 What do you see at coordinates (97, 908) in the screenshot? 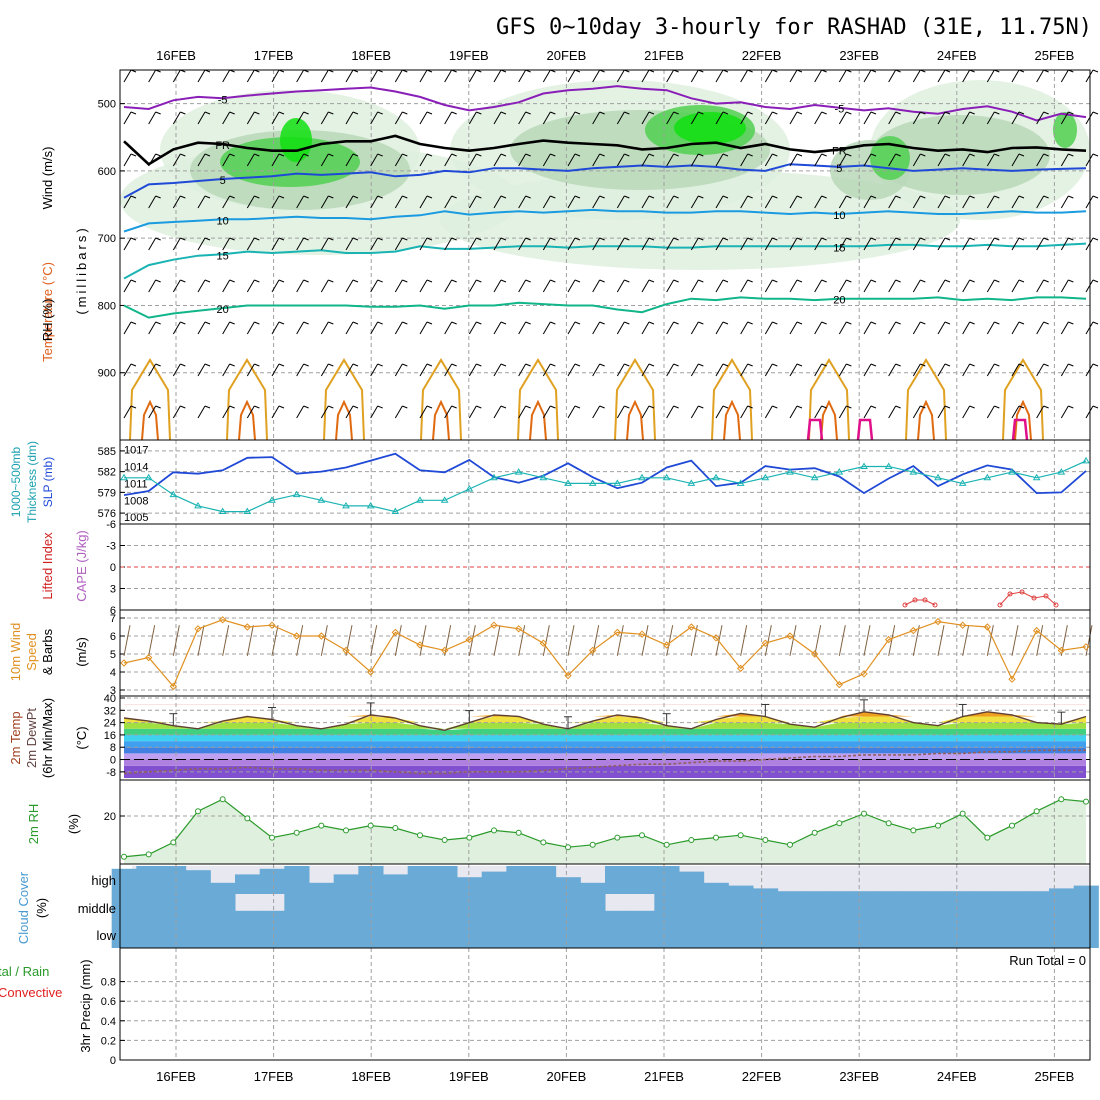
I see `cloud-level-label: middle` at bounding box center [97, 908].